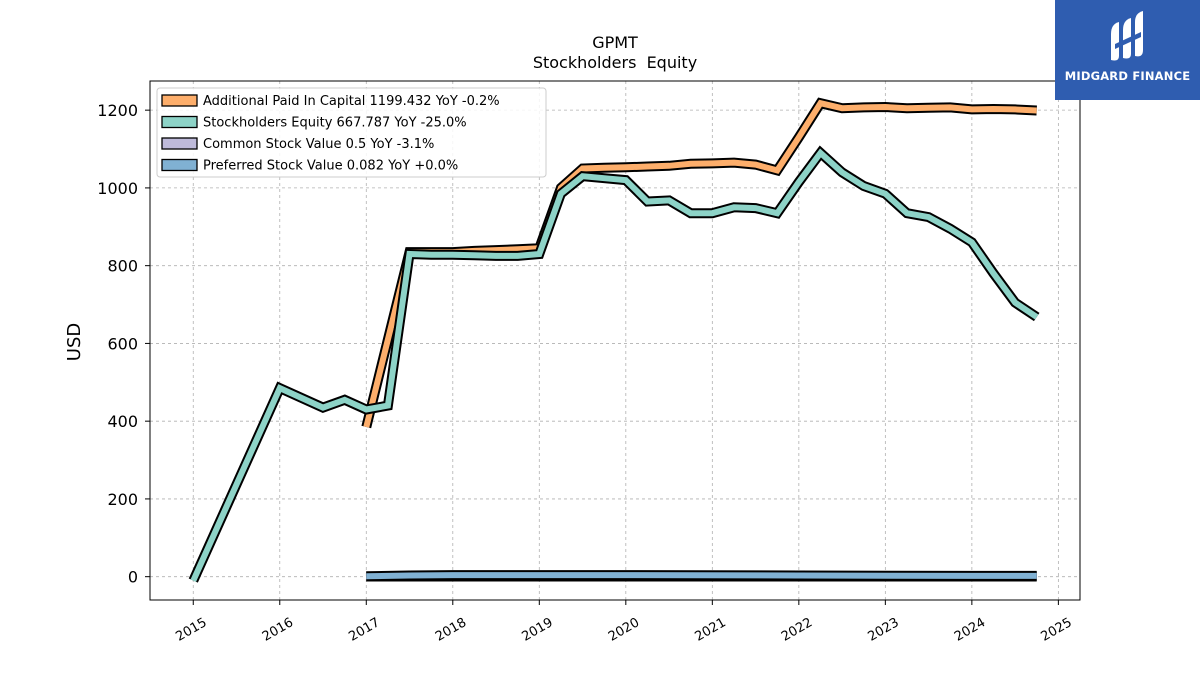  Describe the element at coordinates (278, 630) in the screenshot. I see `x-tick-label: 2016` at that location.